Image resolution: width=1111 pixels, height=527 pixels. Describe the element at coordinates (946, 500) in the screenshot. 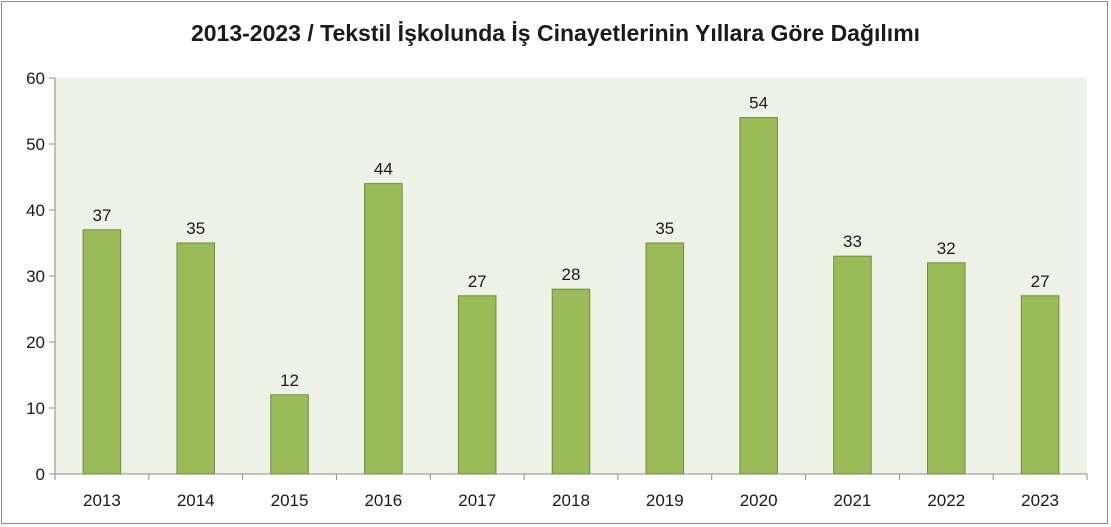

I see `x-tick-label: 2022` at that location.